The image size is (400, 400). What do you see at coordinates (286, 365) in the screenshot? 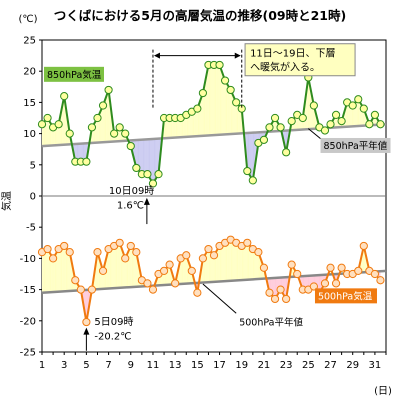
I see `x-tick-label: 23` at bounding box center [286, 365].